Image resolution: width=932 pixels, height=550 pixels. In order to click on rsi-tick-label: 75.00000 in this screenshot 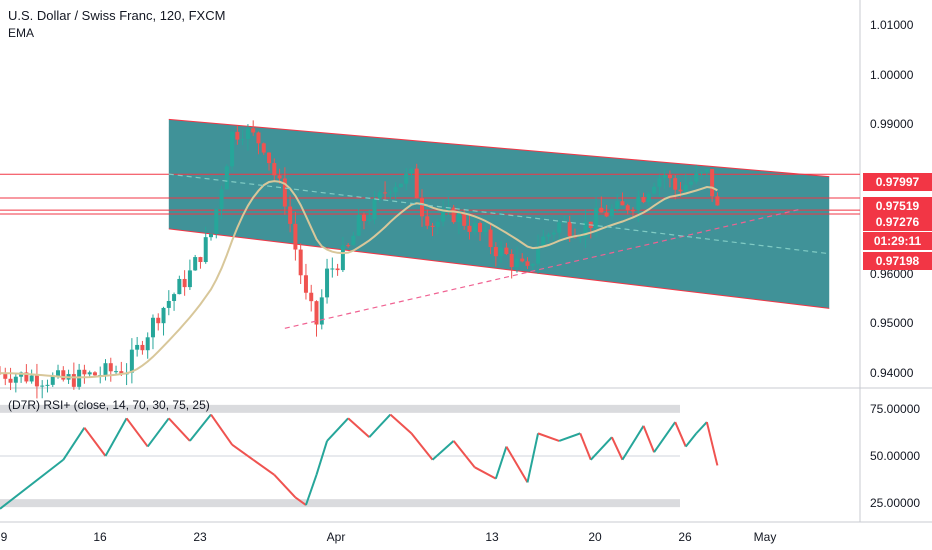, I will do `click(895, 408)`.